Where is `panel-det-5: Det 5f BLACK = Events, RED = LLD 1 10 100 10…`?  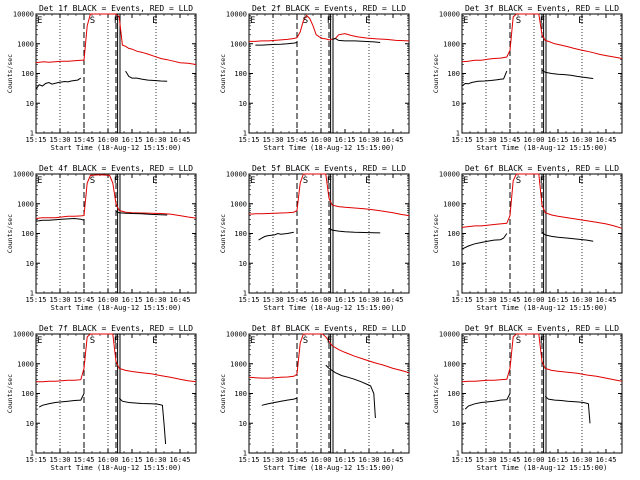
panel-det-5: Det 5f BLACK = Events, RED = LLD 1 10 100 10… is located at coordinates (314, 238).